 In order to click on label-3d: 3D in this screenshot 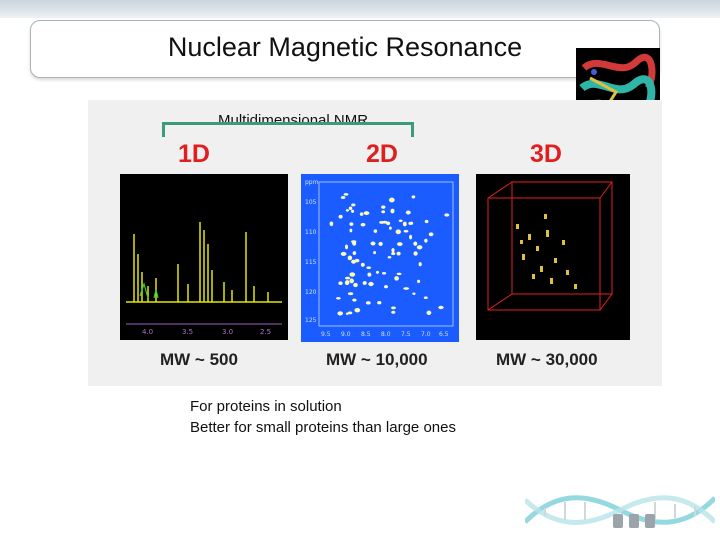, I will do `click(546, 154)`.